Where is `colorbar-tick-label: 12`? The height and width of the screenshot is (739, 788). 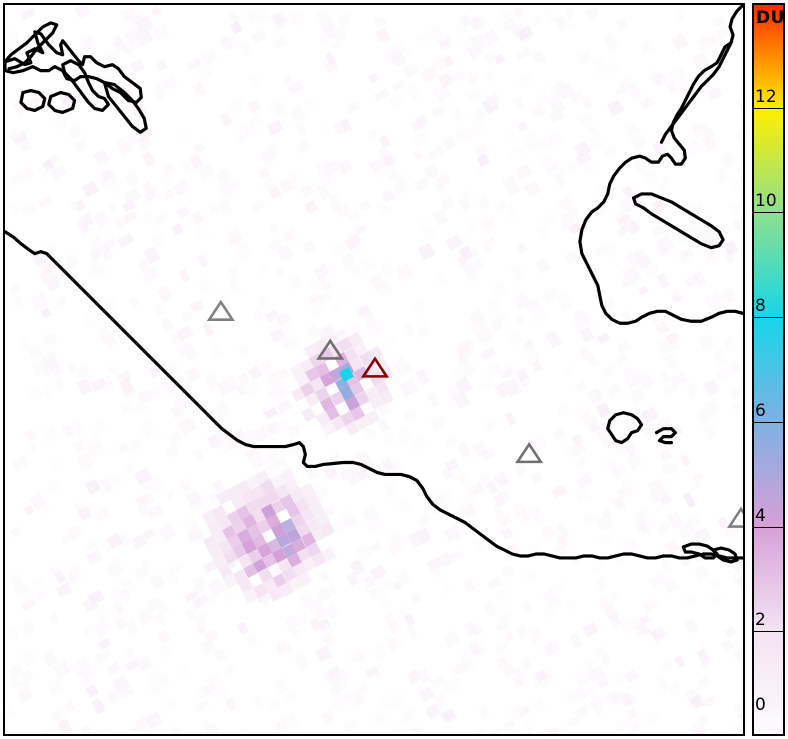 colorbar-tick-label: 12 is located at coordinates (766, 96).